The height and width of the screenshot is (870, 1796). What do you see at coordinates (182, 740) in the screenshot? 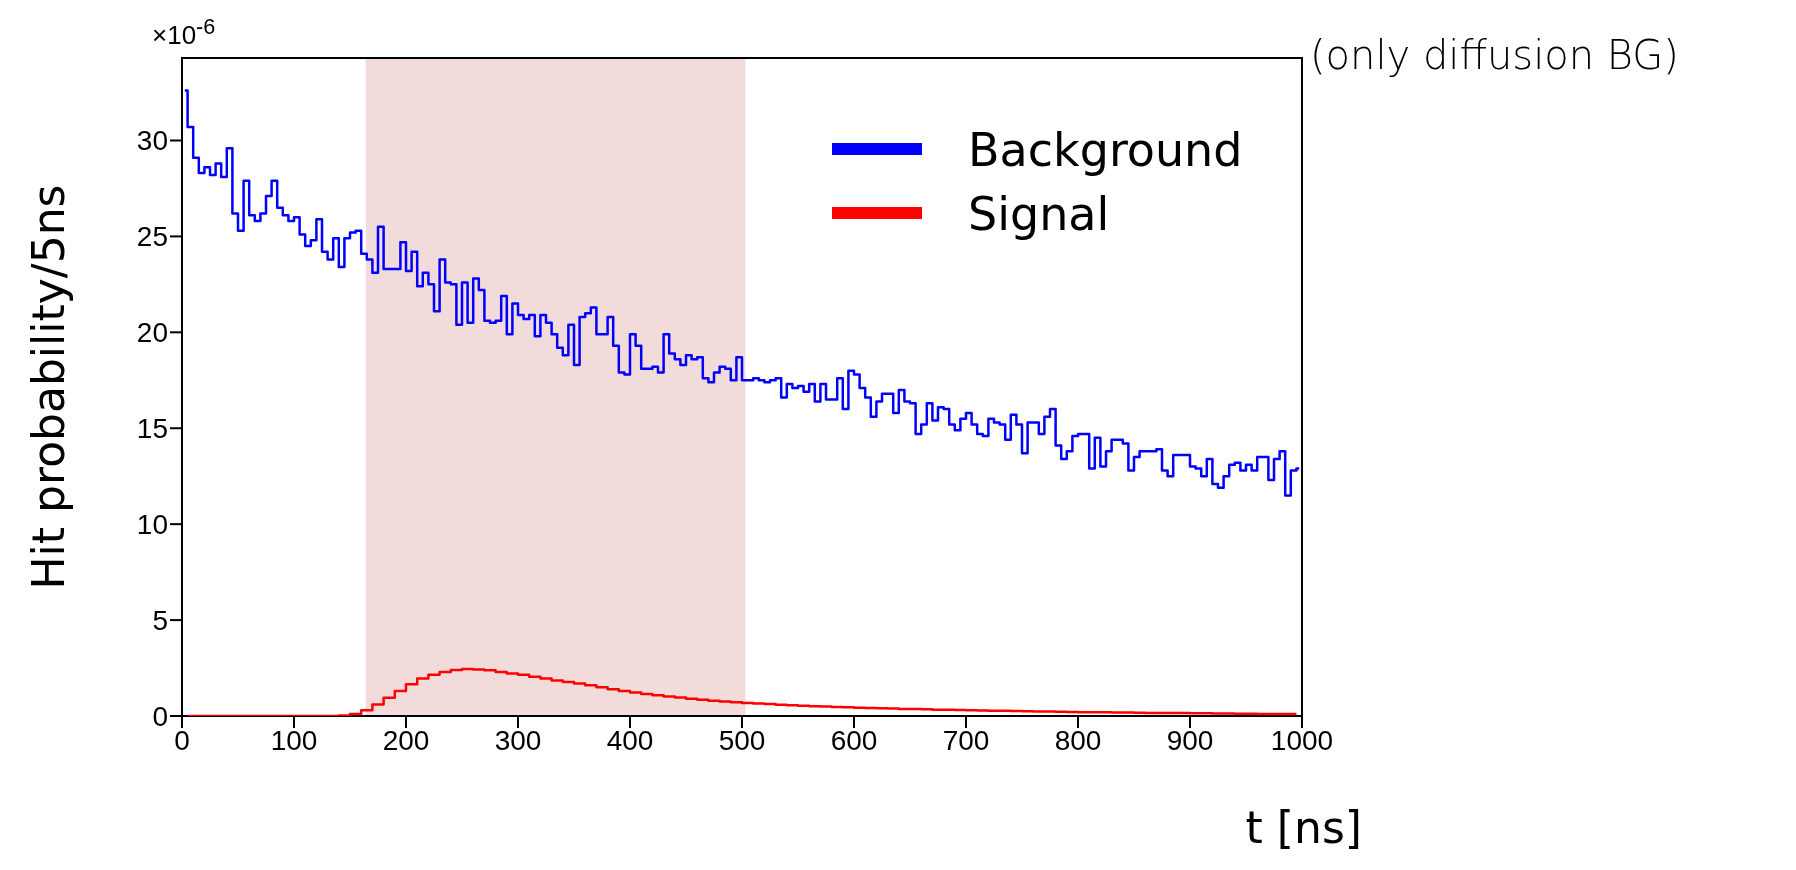
I see `x-tick-label: 0` at bounding box center [182, 740].